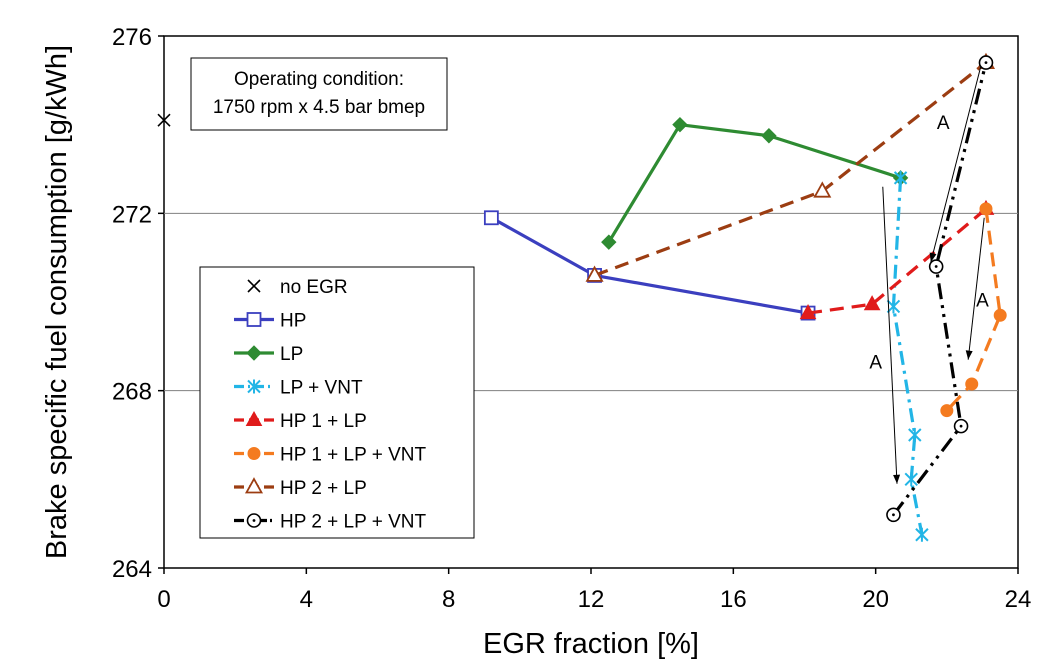 This screenshot has height=670, width=1049. I want to click on legend-label: HP, so click(293, 321).